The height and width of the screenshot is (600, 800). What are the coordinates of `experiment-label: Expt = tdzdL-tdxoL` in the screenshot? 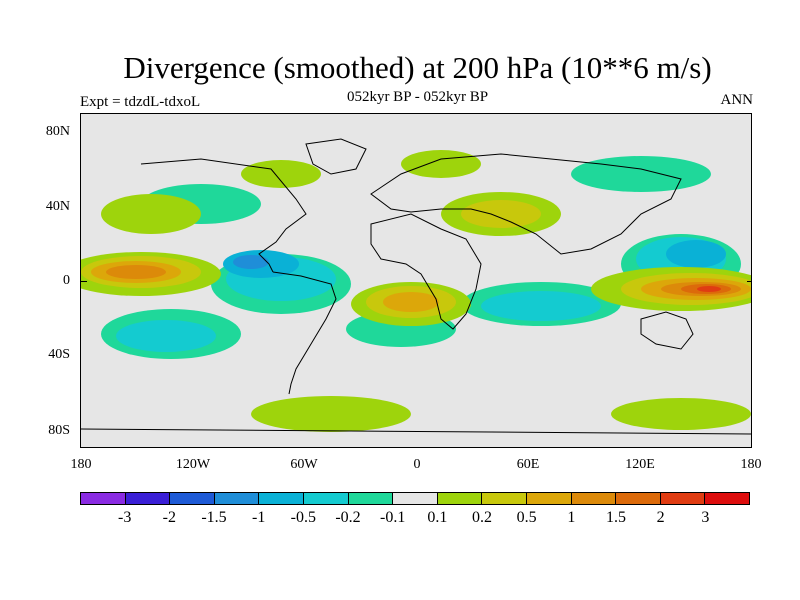 It's located at (140, 102).